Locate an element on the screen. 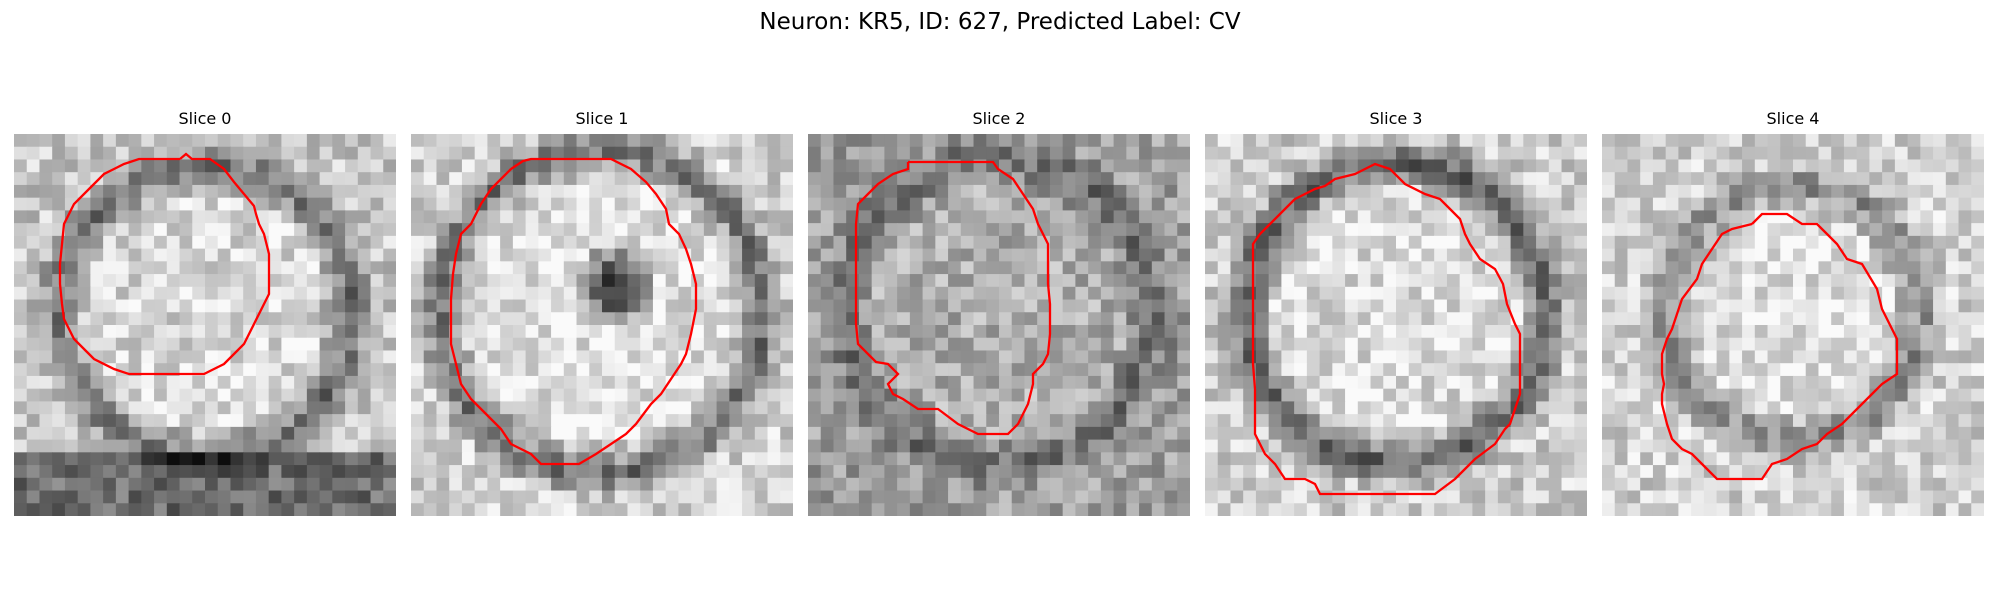 The width and height of the screenshot is (2000, 600). slice-2-pixels is located at coordinates (999, 325).